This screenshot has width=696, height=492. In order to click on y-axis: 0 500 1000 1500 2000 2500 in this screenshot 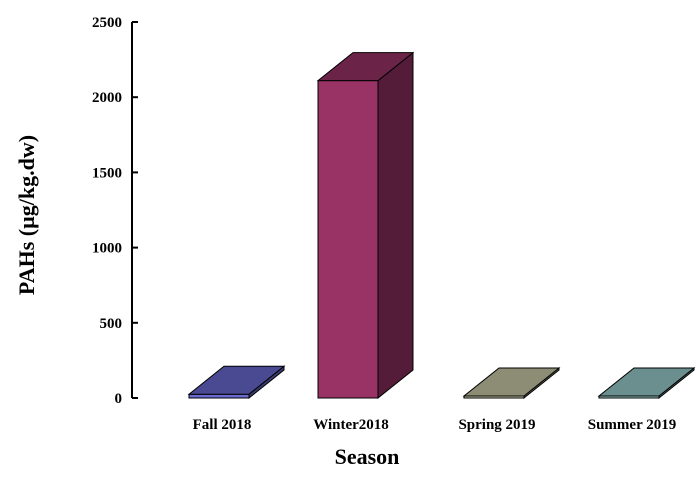, I will do `click(115, 211)`.